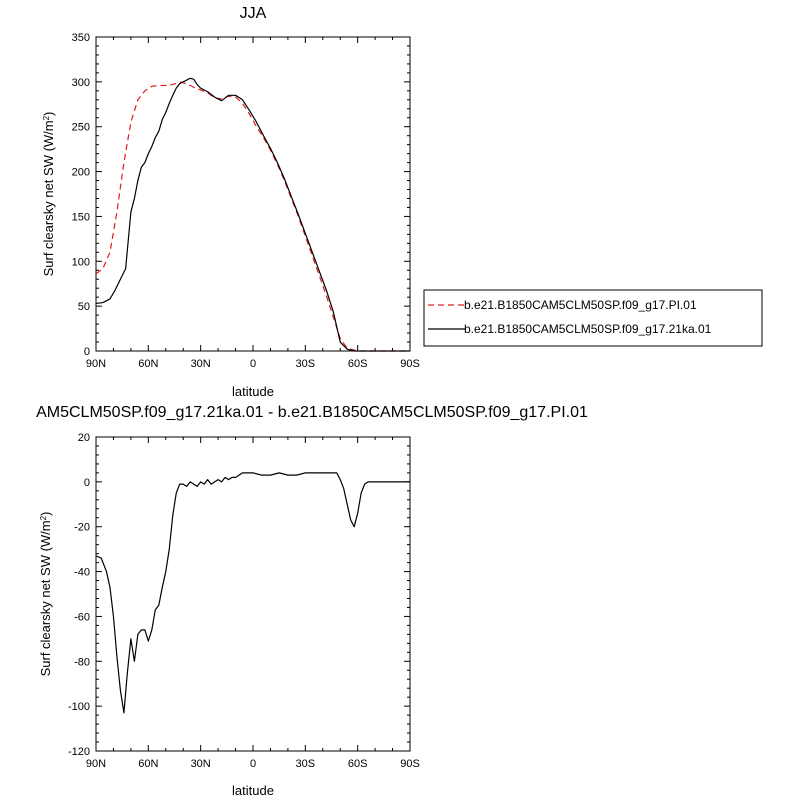 This screenshot has height=800, width=800. I want to click on top-x-tick-label: 60N, so click(148, 364).